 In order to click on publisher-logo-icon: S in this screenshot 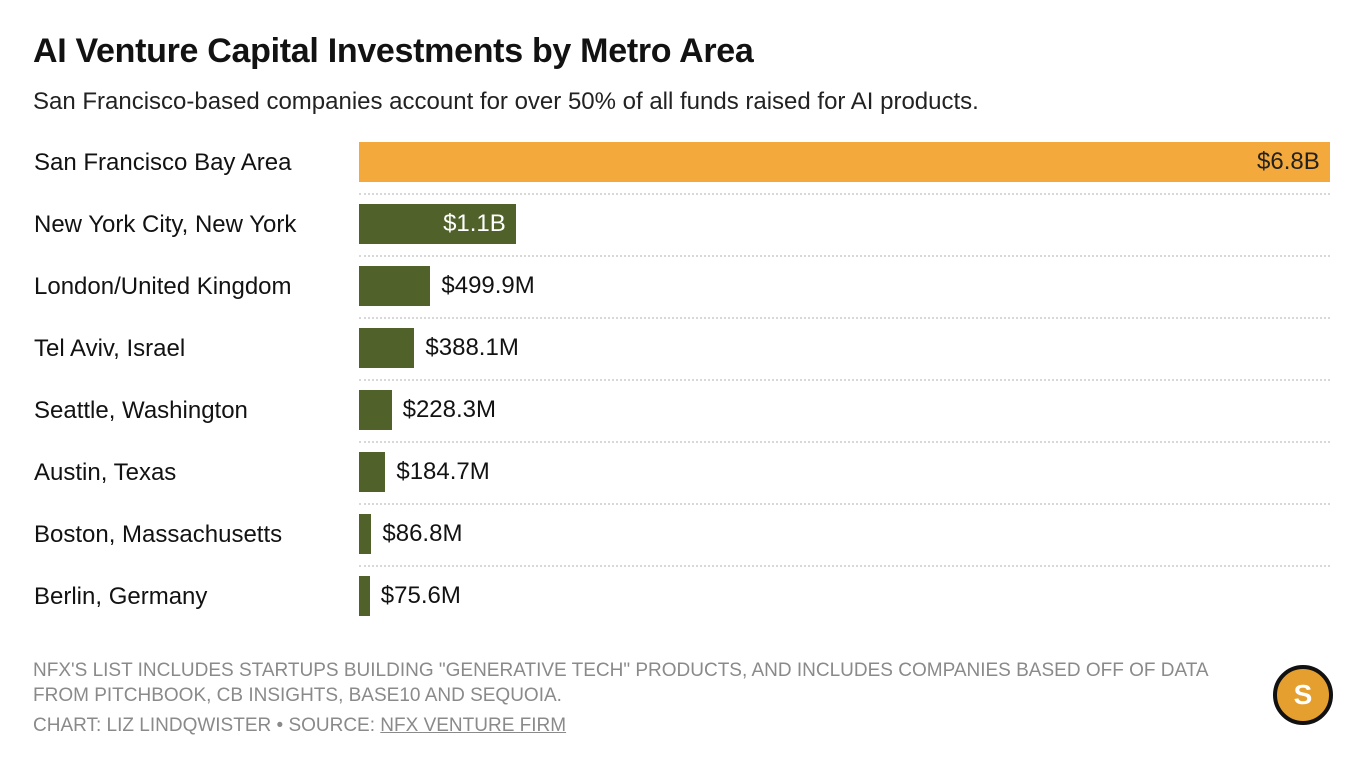, I will do `click(1303, 695)`.